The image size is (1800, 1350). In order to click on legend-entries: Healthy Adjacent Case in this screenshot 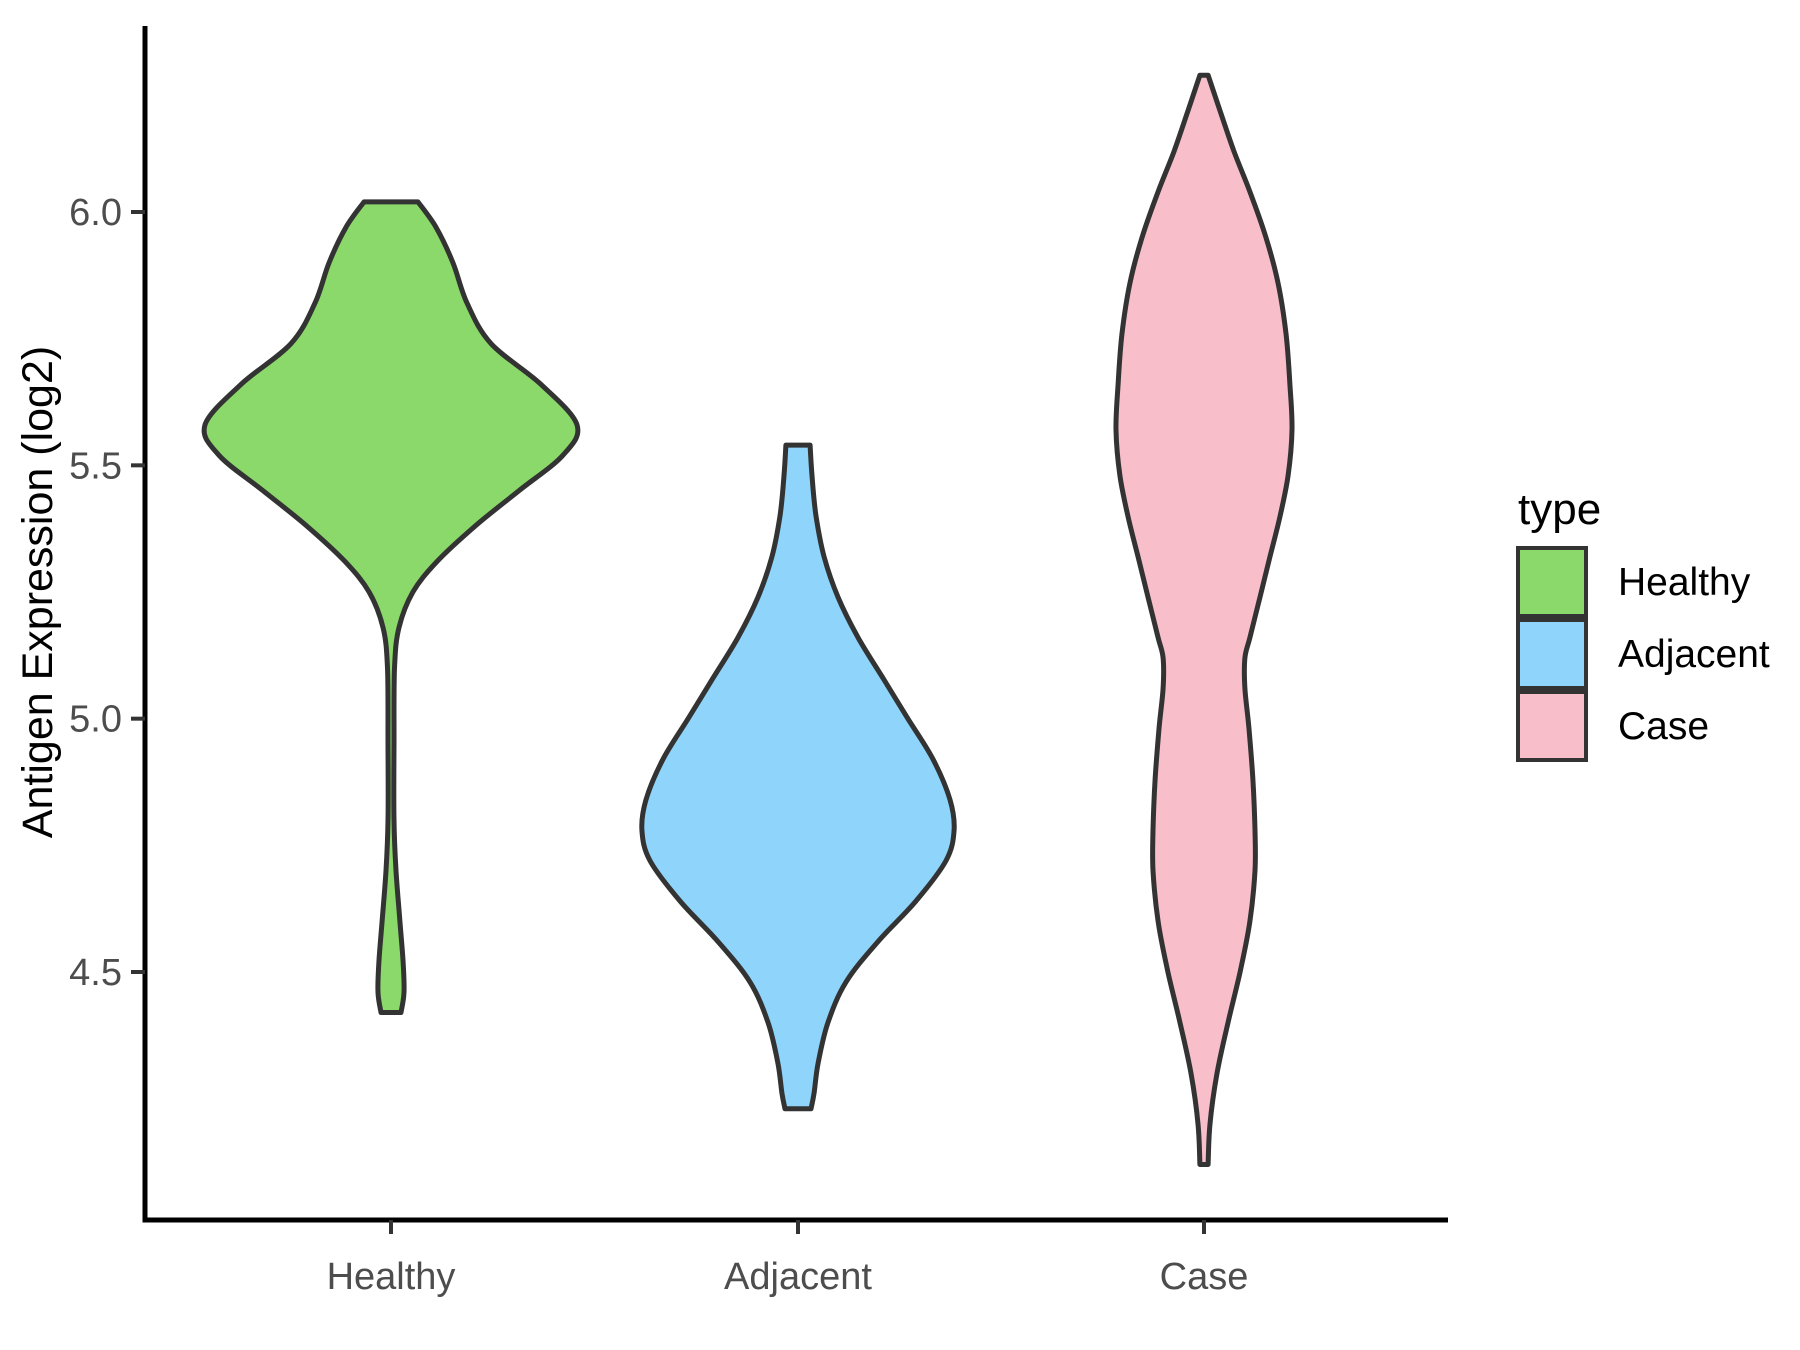, I will do `click(1643, 654)`.